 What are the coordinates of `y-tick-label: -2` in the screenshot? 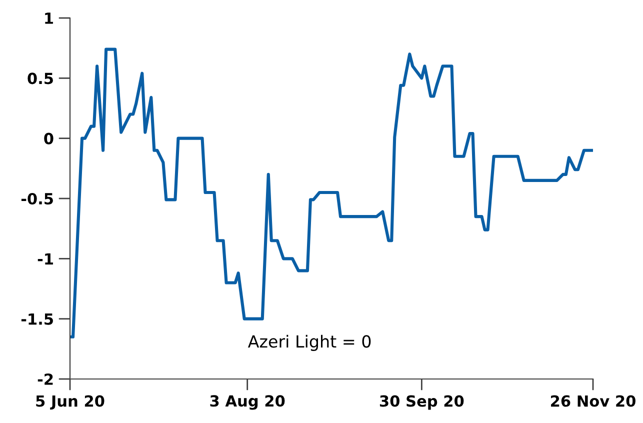 It's located at (45, 379).